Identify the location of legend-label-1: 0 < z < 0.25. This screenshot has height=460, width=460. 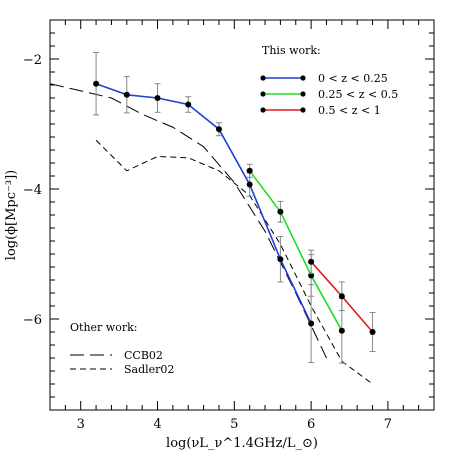
(353, 78).